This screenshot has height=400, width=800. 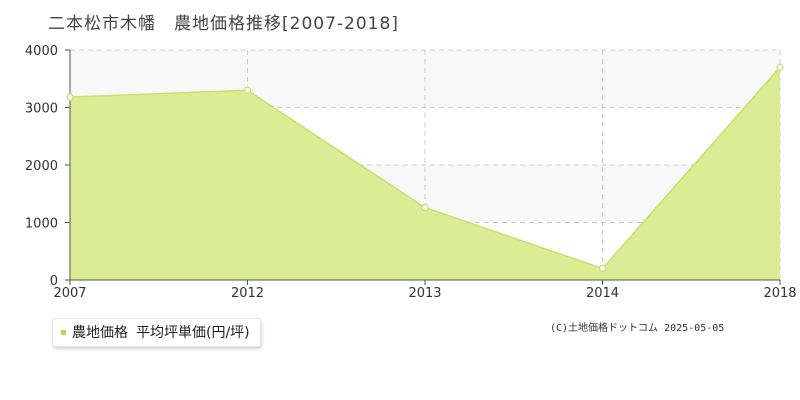 What do you see at coordinates (637, 328) in the screenshot?
I see `copyright-text: (C)土地価格ドットコム 2025-05-05` at bounding box center [637, 328].